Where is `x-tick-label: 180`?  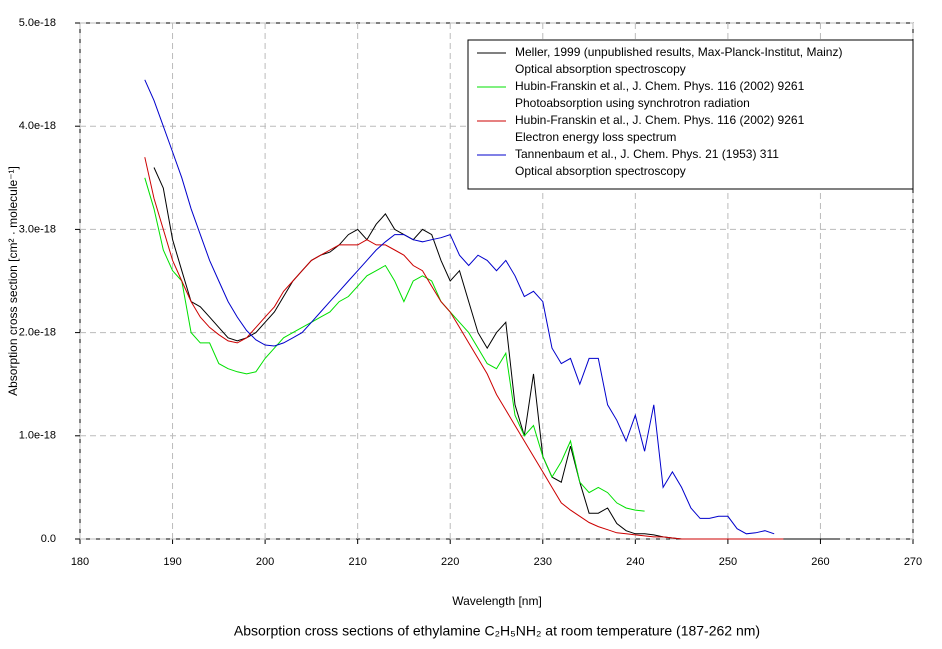
x-tick-label: 180 is located at coordinates (80, 562).